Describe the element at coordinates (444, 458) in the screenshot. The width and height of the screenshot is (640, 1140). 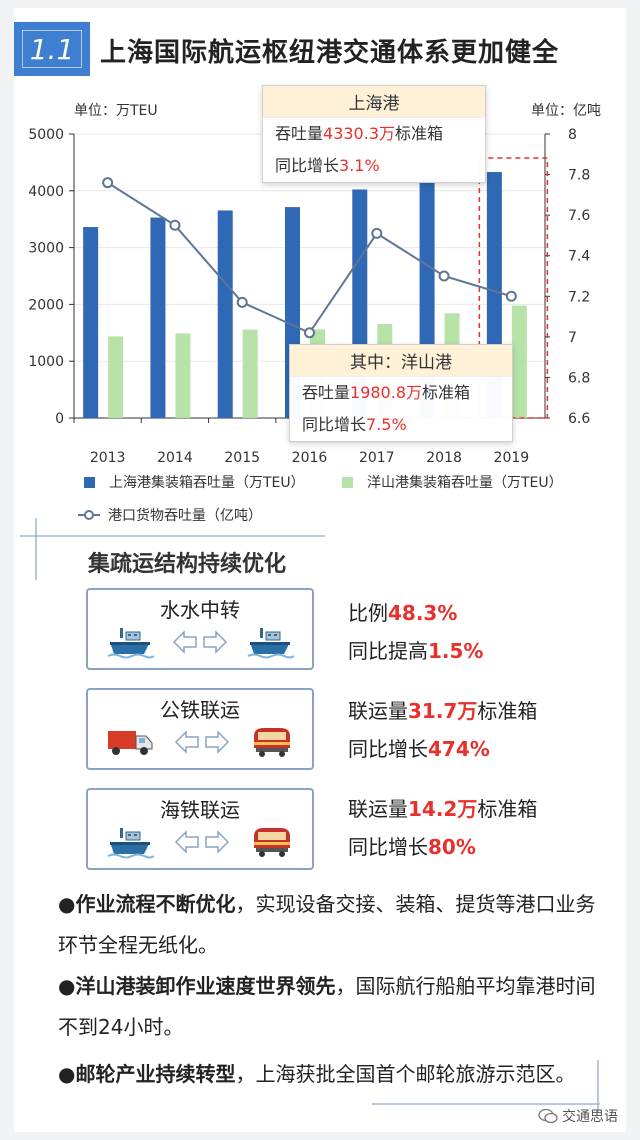
I see `x-tick-label: 2018` at that location.